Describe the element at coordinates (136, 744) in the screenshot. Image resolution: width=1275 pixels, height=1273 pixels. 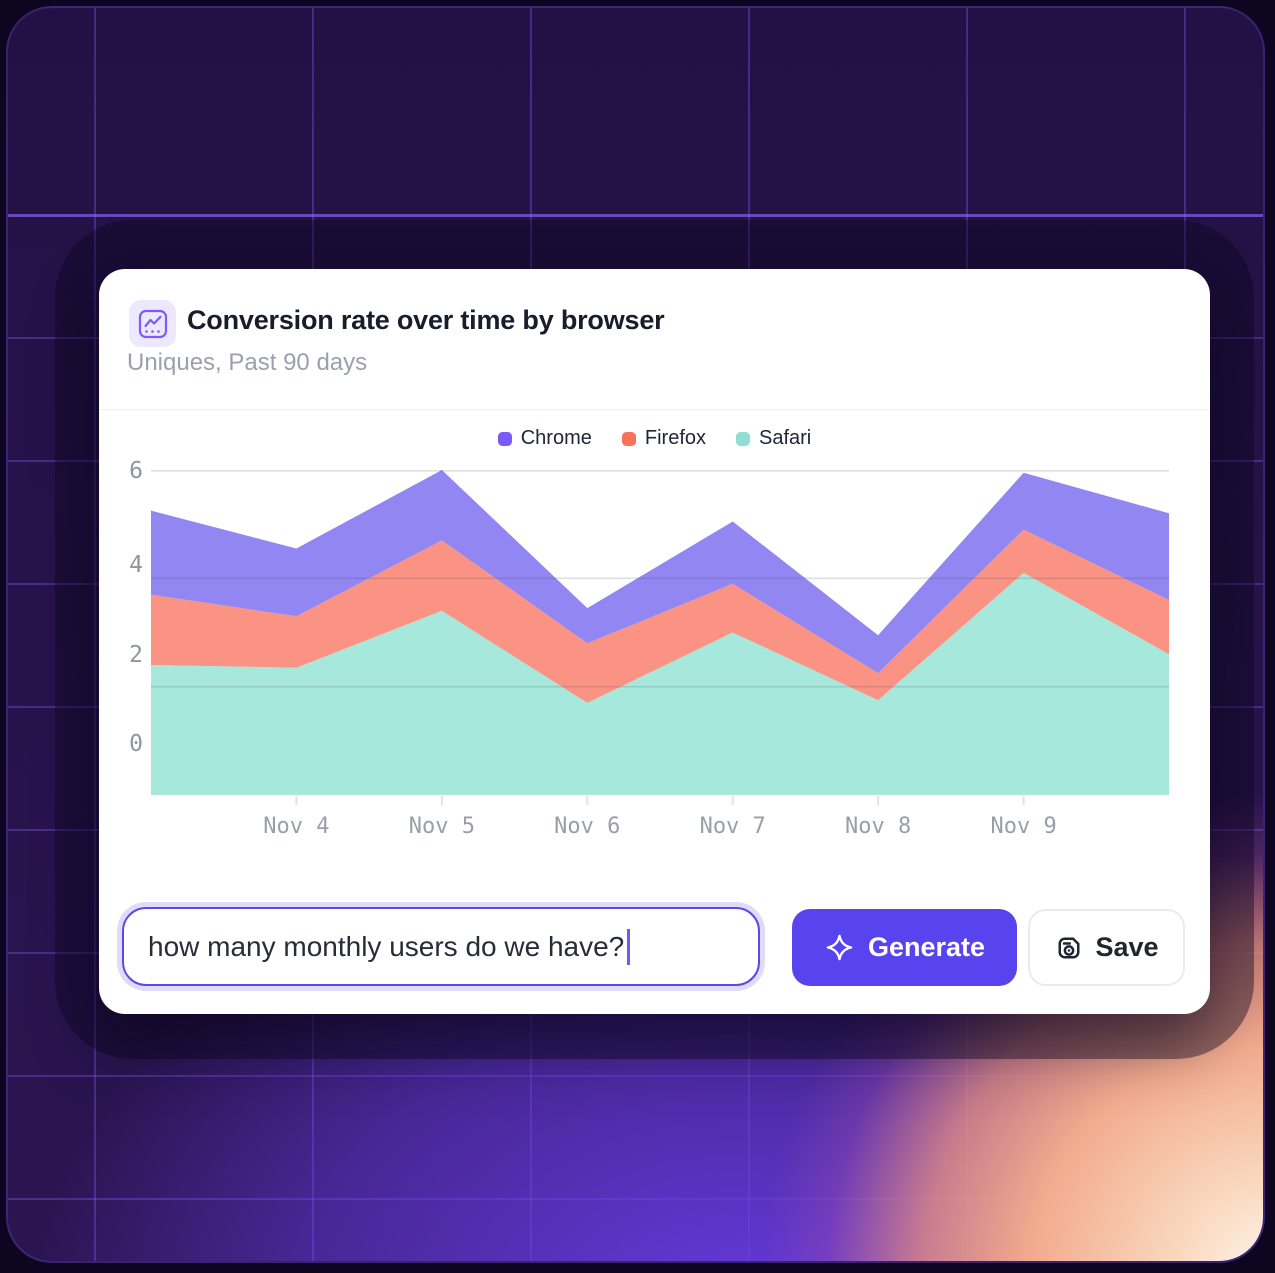
I see `y-axis-label: 0` at that location.